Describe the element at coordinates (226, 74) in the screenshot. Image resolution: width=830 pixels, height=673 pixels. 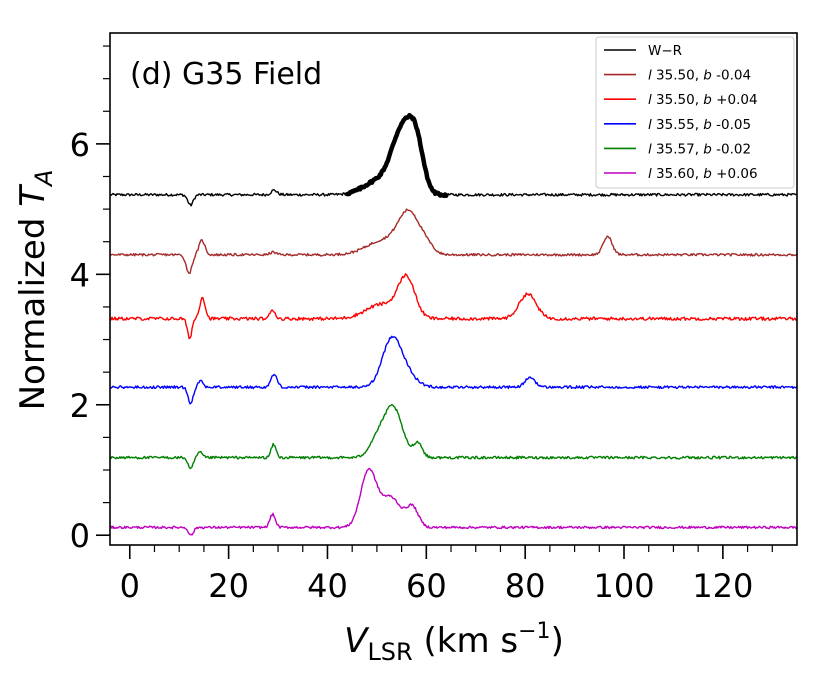
I see `panel-label: (d) G35 Field` at that location.